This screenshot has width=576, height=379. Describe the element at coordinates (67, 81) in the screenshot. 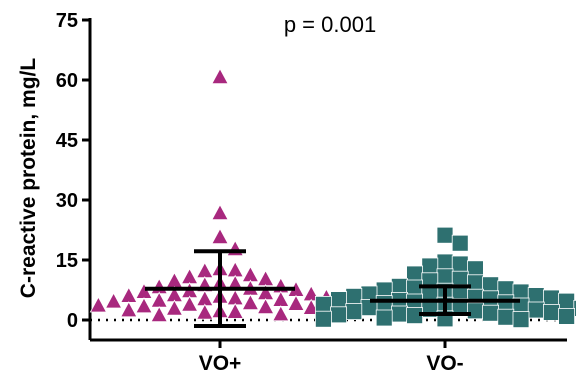

I see `y-tick-label: 60` at that location.